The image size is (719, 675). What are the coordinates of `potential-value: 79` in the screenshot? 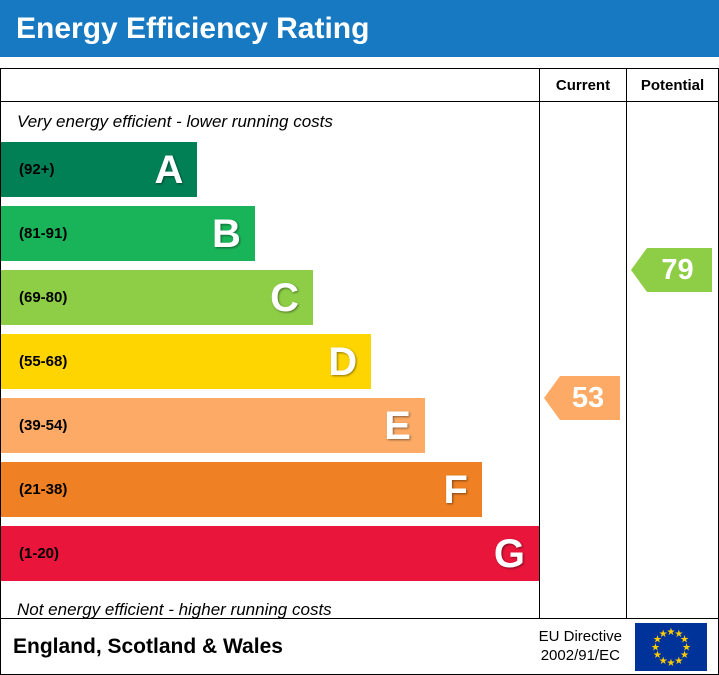 It's located at (677, 269).